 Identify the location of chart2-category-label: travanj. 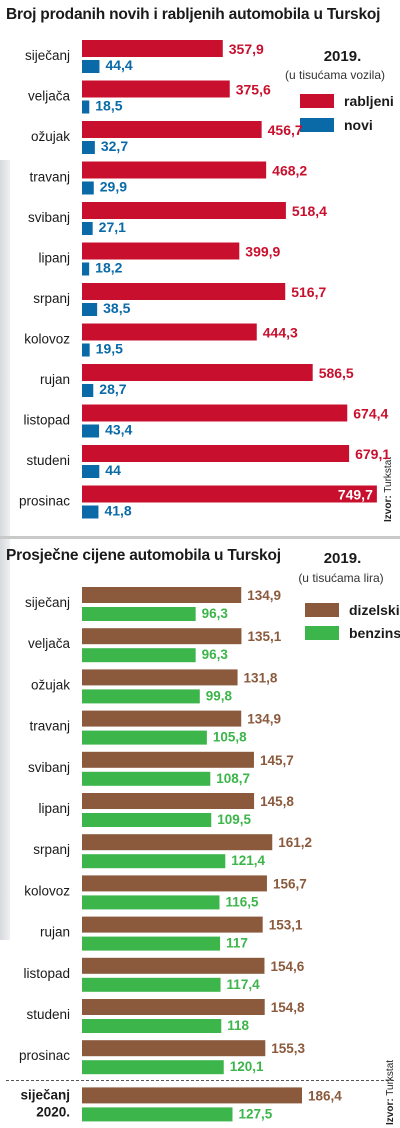
(49, 726).